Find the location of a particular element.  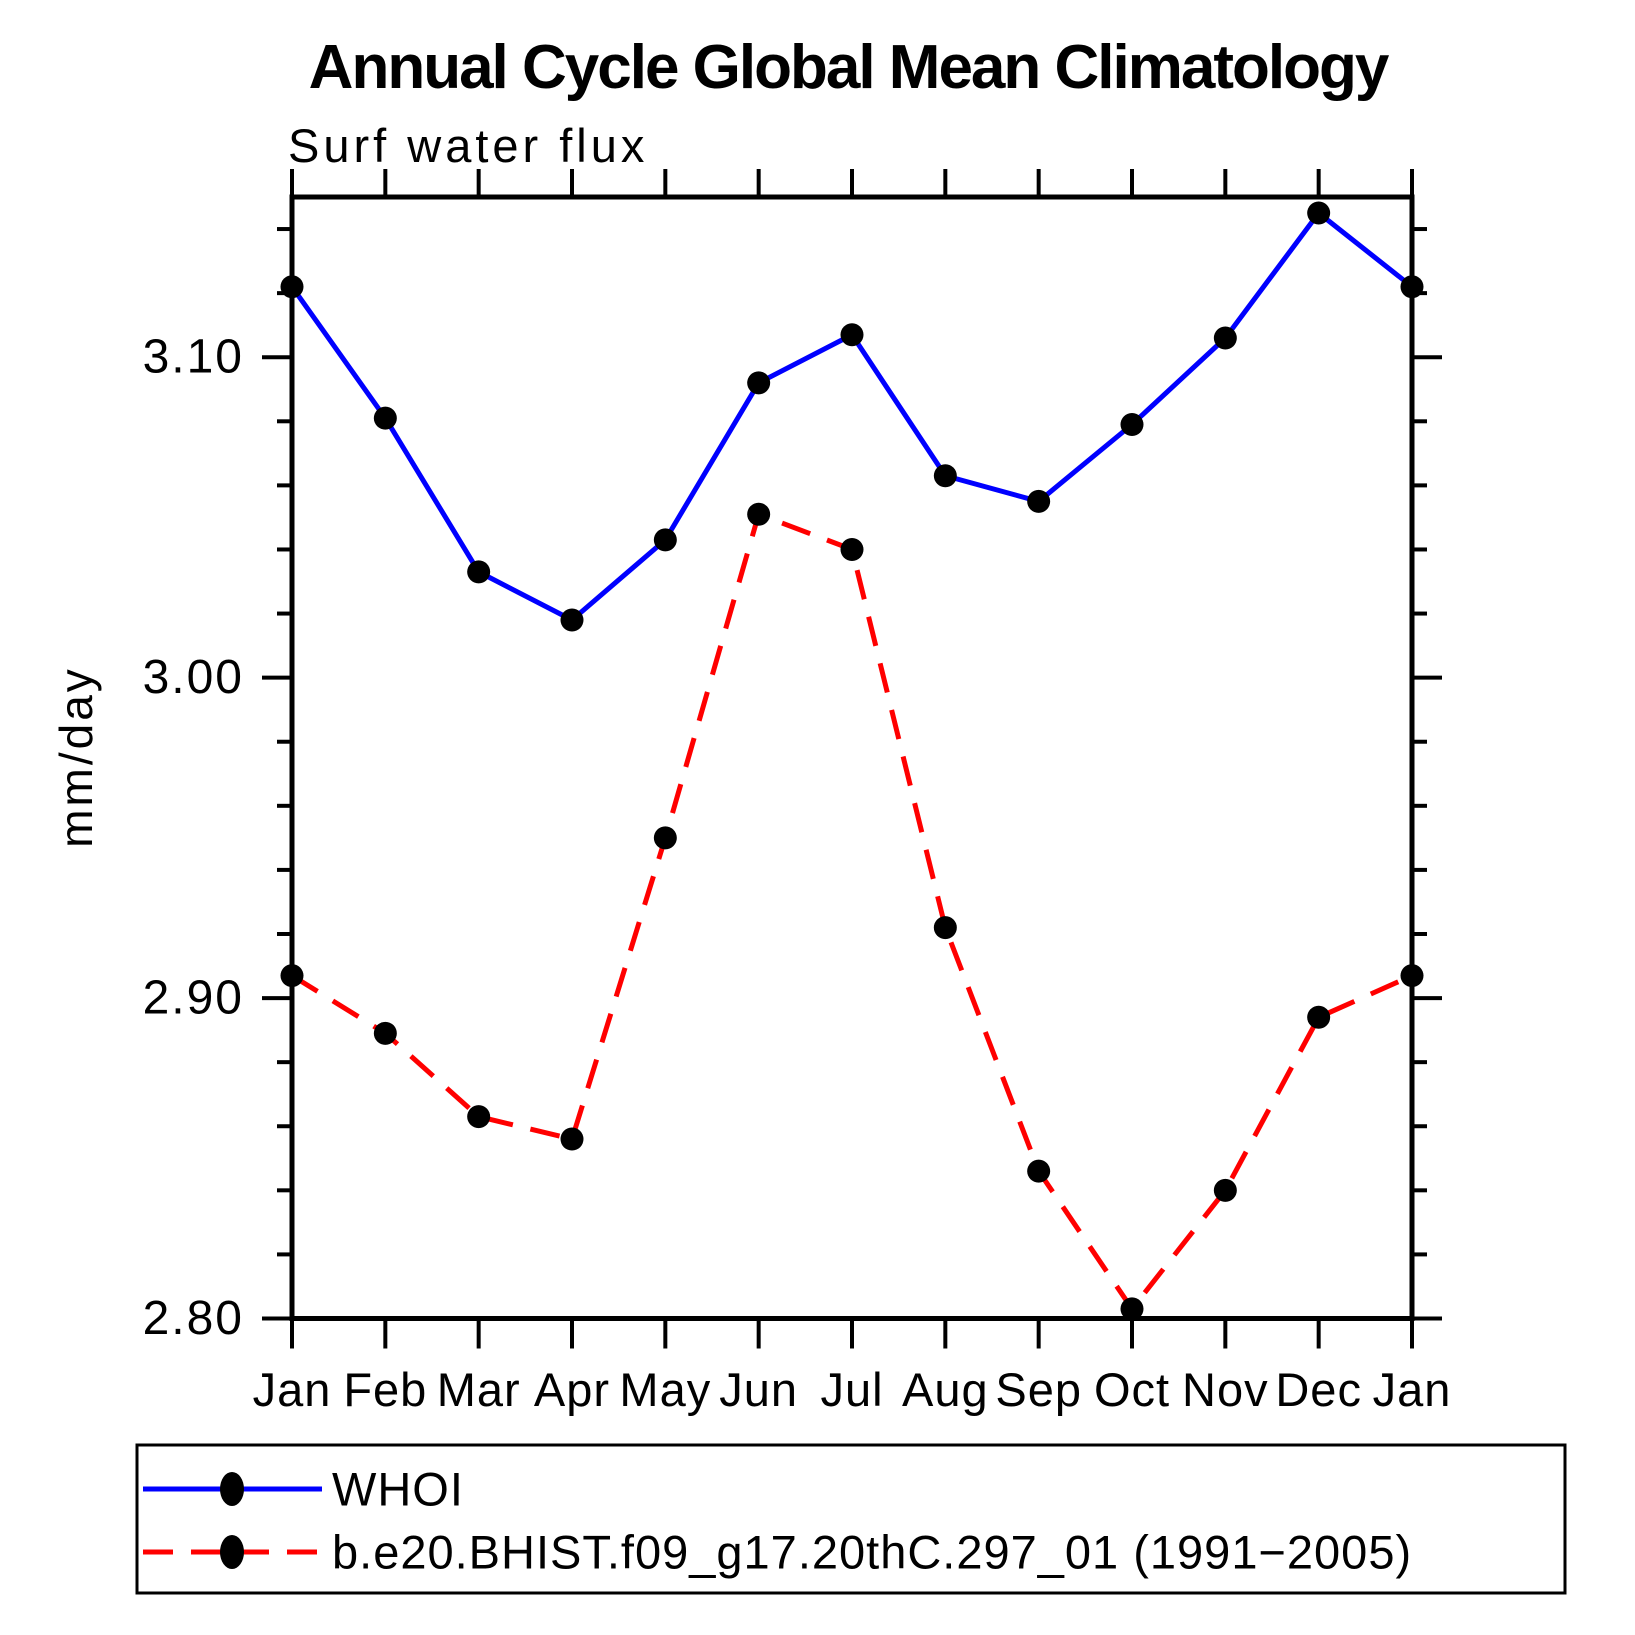

legend-border is located at coordinates (851, 1519).